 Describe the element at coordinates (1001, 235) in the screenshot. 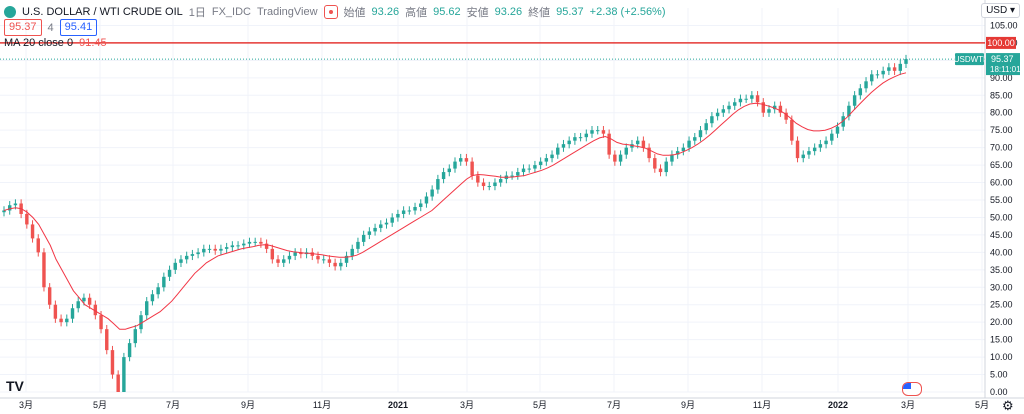

I see `y-tick-label: 45.00` at that location.